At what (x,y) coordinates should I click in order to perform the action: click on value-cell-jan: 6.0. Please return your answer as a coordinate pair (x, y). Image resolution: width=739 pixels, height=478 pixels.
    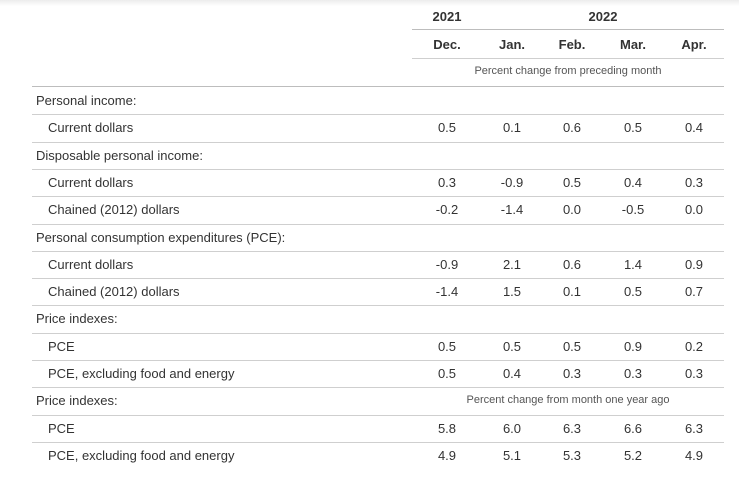
    Looking at the image, I should click on (512, 428).